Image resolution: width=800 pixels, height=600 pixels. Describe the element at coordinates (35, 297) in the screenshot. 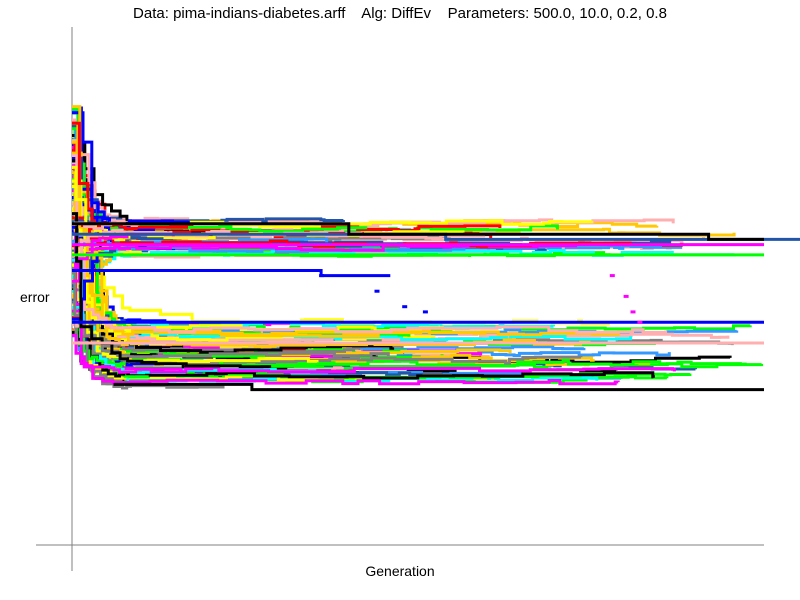

I see `y-axis-label: error` at that location.